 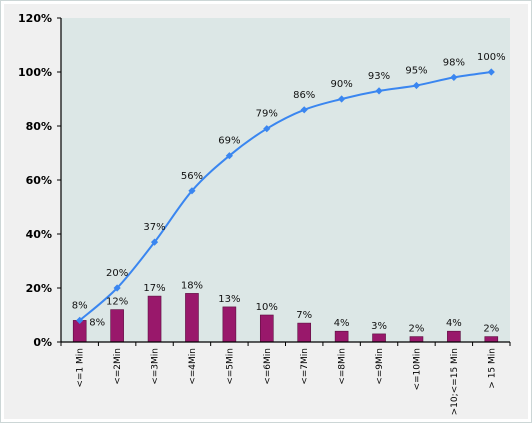 I want to click on line-data-label: 69%, so click(x=229, y=141).